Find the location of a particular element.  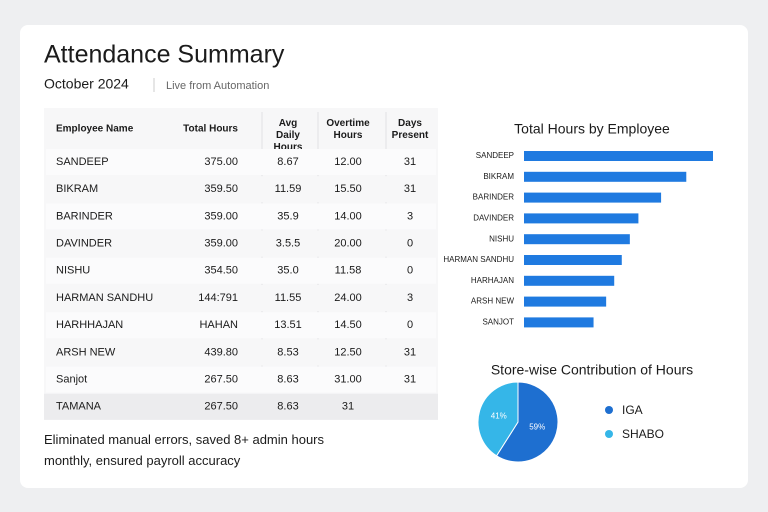

title: Attendance Summary is located at coordinates (164, 55).